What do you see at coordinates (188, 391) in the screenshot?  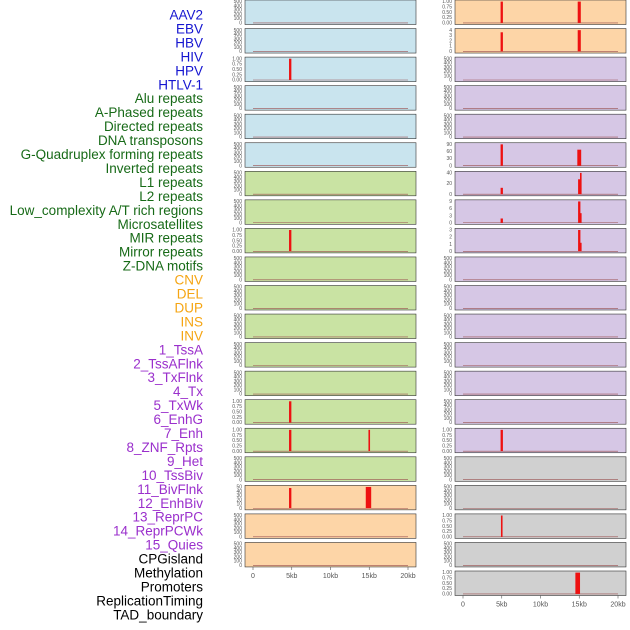 I see `category-label: 4_Tx` at bounding box center [188, 391].